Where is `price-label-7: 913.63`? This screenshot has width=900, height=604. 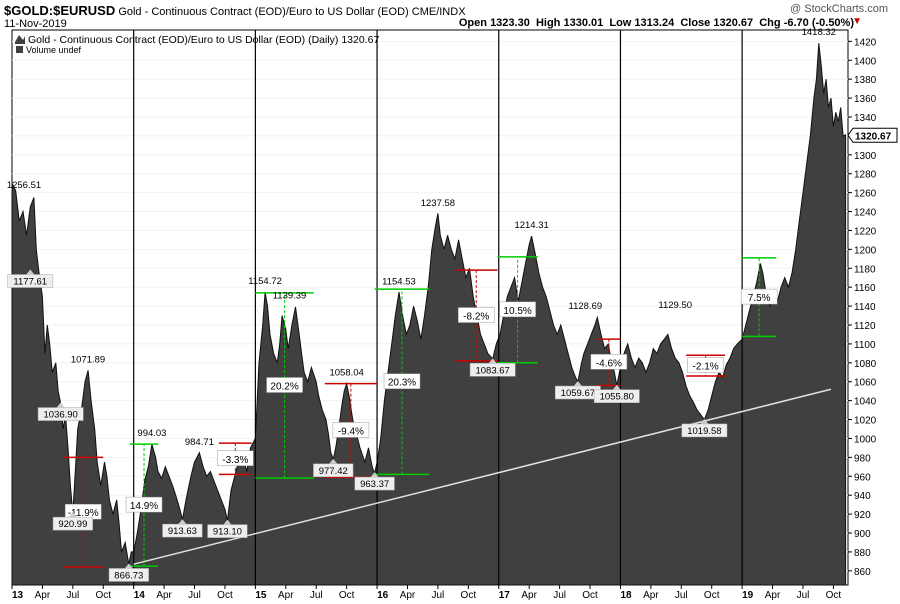
price-label-7: 913.63 is located at coordinates (182, 531).